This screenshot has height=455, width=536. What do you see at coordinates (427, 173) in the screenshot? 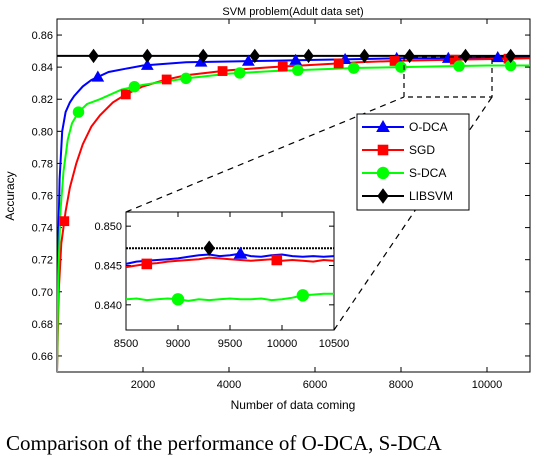
I see `legend-label-s-dca: S-DCA` at bounding box center [427, 173].